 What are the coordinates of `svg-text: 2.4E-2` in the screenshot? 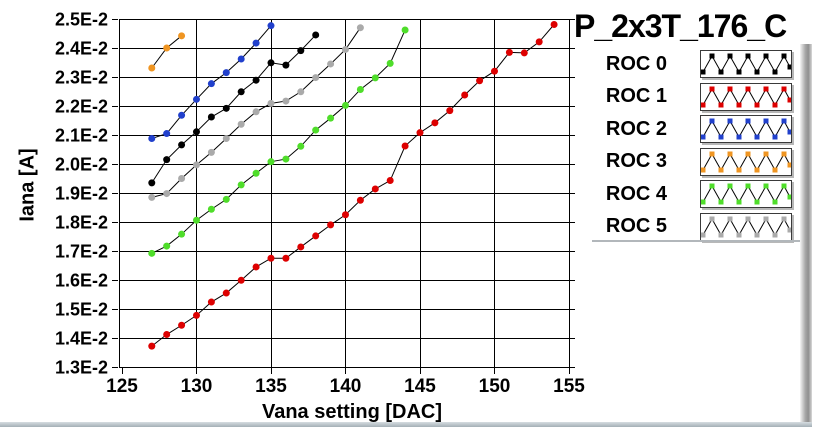 It's located at (81, 49).